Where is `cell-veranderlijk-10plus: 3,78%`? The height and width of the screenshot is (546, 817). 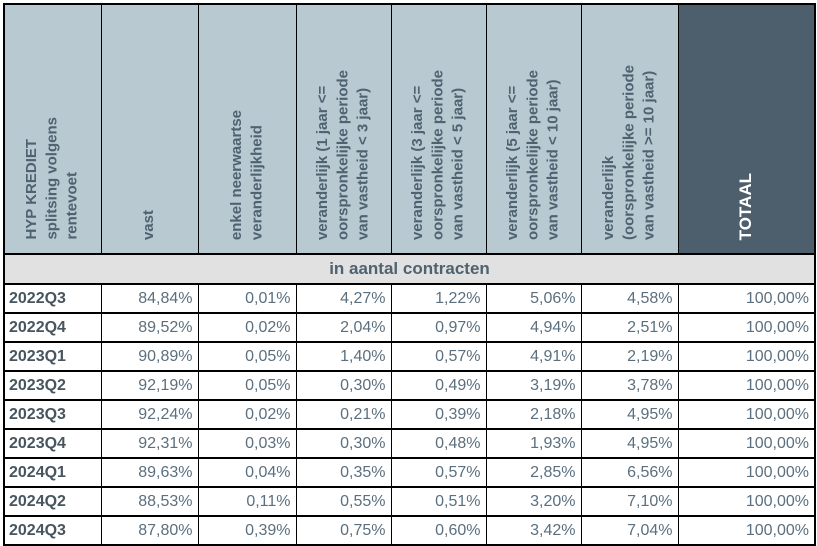
cell-veranderlijk-10plus: 3,78% is located at coordinates (629, 385).